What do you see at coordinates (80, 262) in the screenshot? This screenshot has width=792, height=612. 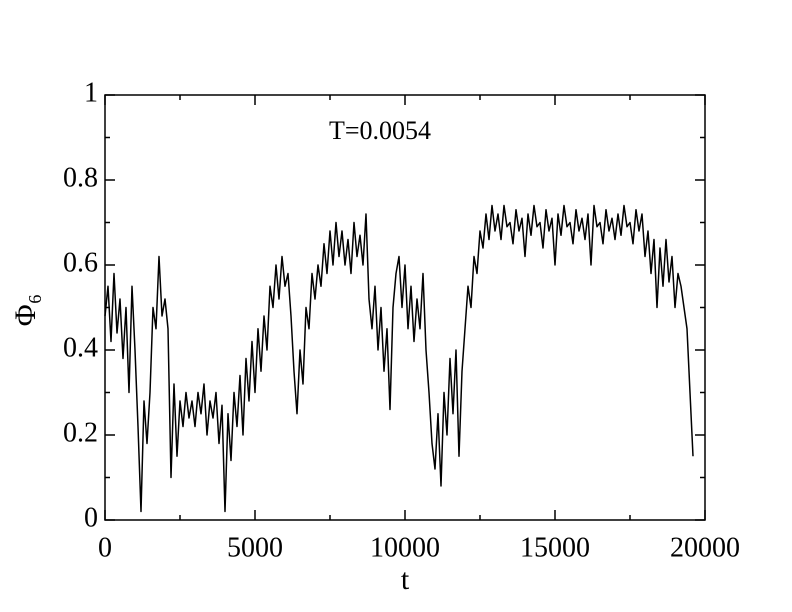 I see `y-tick-label: 0.6` at bounding box center [80, 262].